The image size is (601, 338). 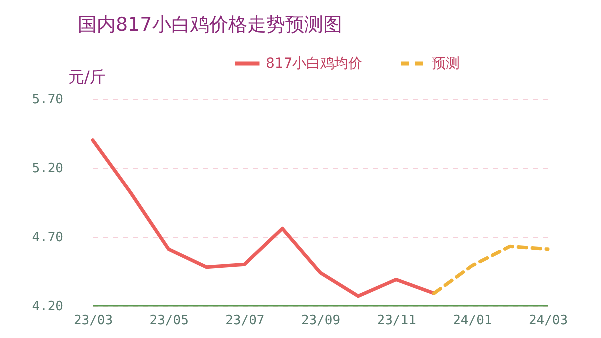 I want to click on x-tick-label: 23/03, so click(x=94, y=321).